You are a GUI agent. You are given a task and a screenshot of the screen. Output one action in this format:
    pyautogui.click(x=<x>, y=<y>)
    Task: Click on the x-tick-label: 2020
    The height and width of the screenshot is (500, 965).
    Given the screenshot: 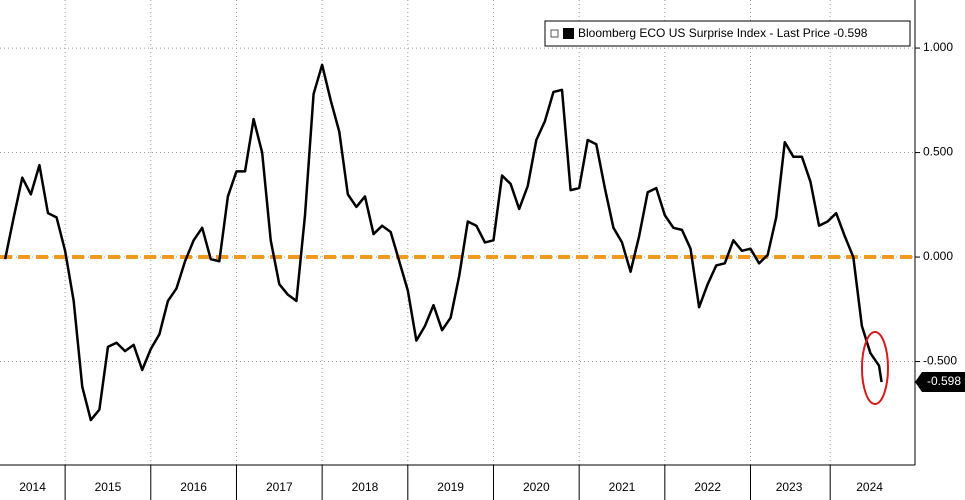 What is the action you would take?
    pyautogui.click(x=536, y=487)
    